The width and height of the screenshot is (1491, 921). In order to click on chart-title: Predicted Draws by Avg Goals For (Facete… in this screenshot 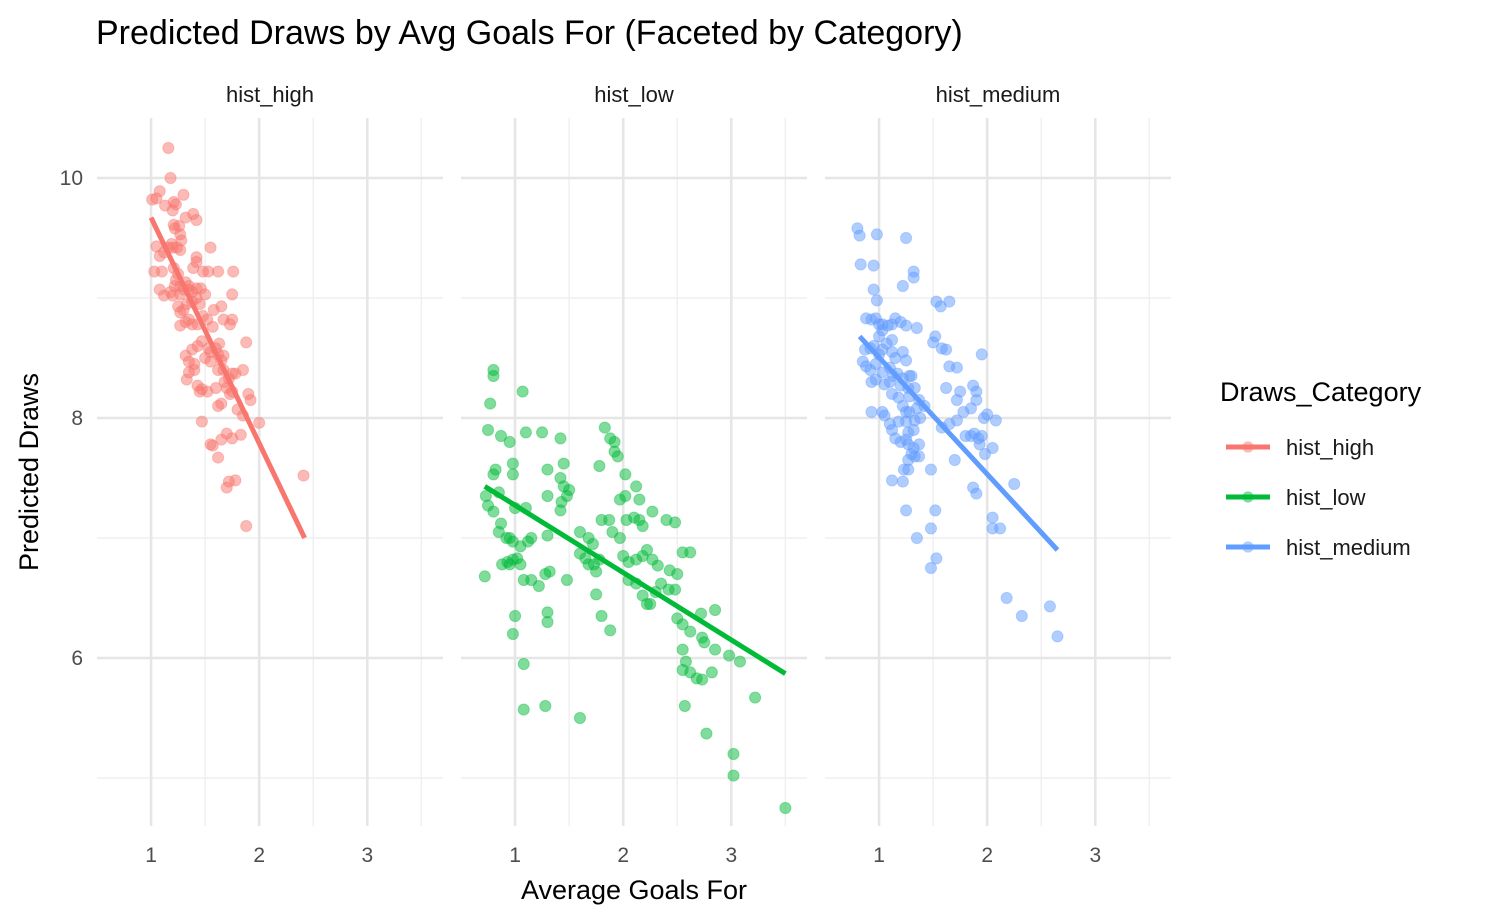, I will do `click(529, 33)`.